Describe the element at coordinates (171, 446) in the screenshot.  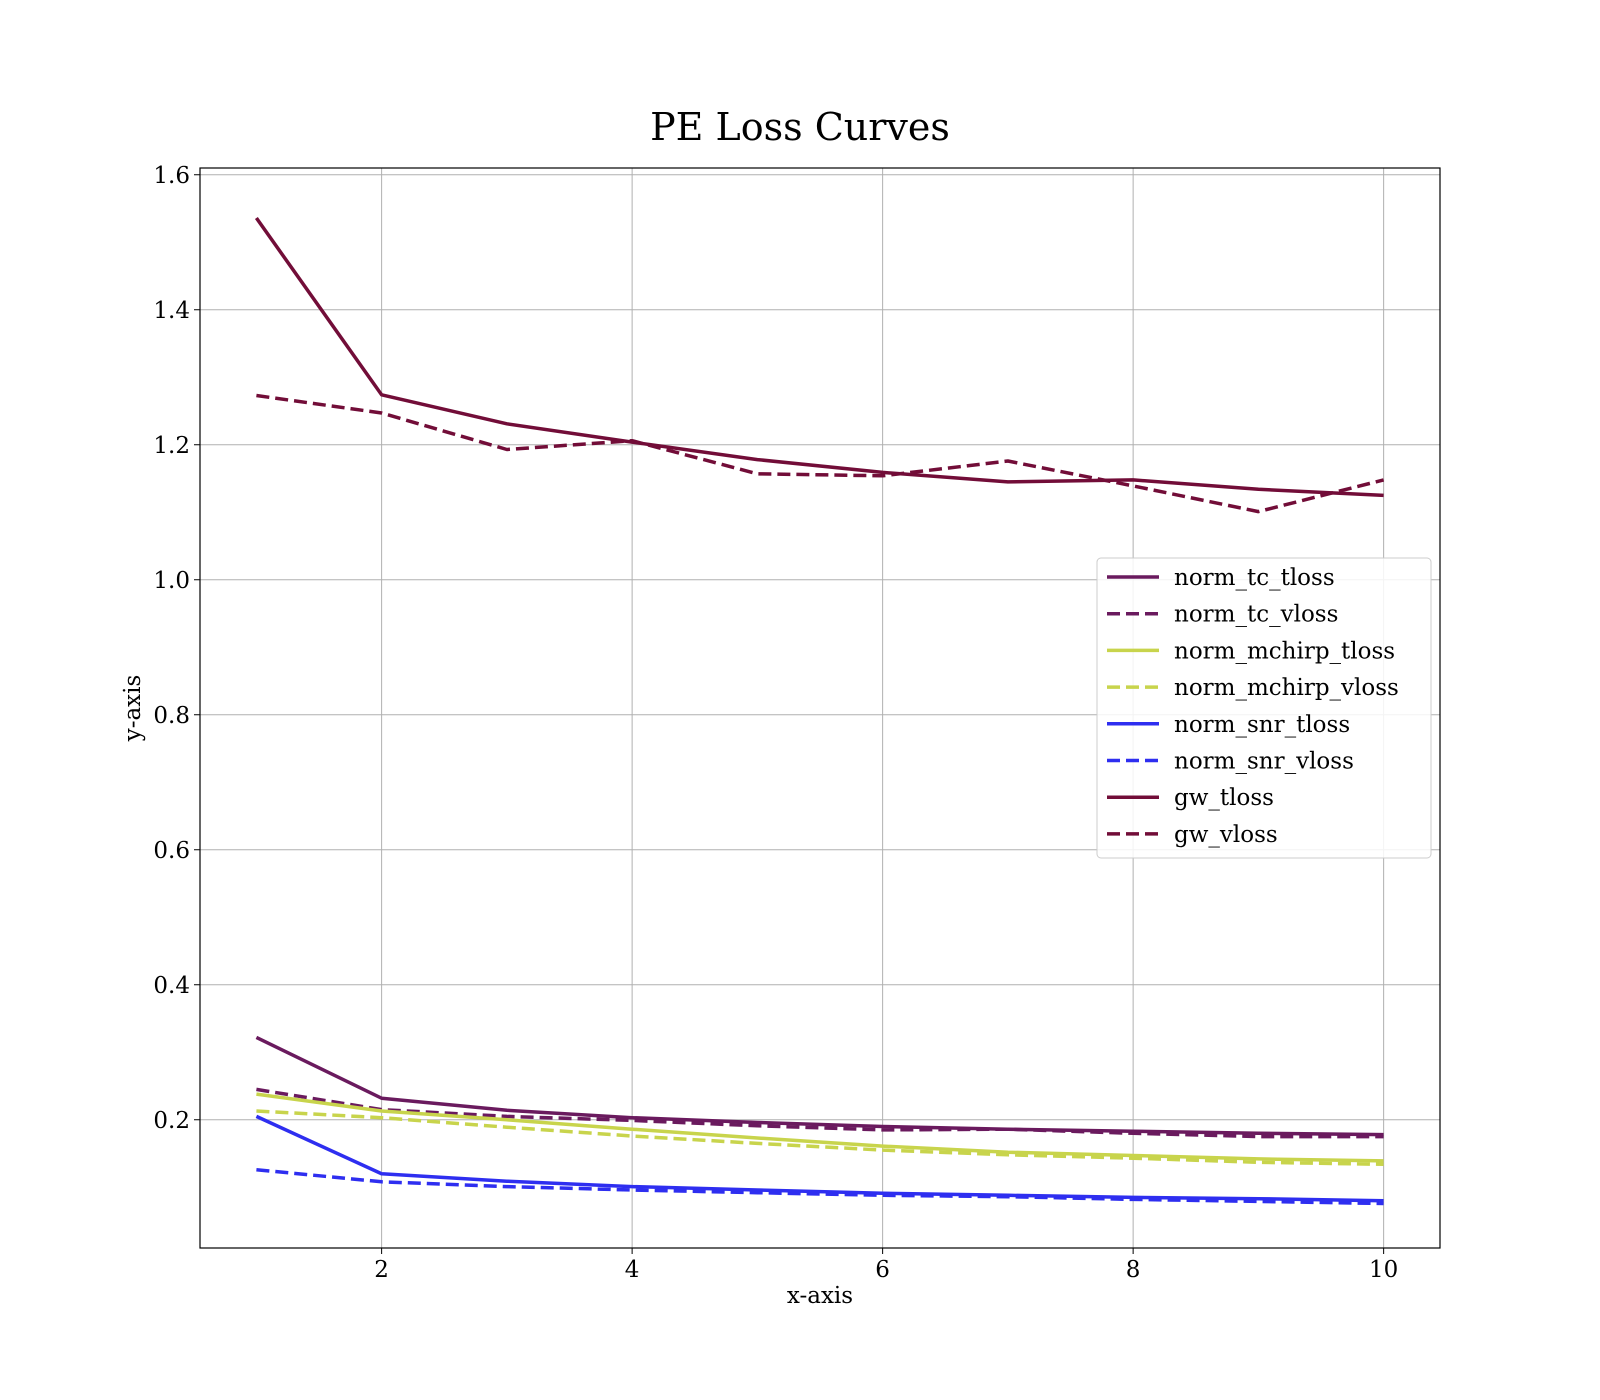
I see `y-tick-label: 1.2` at that location.